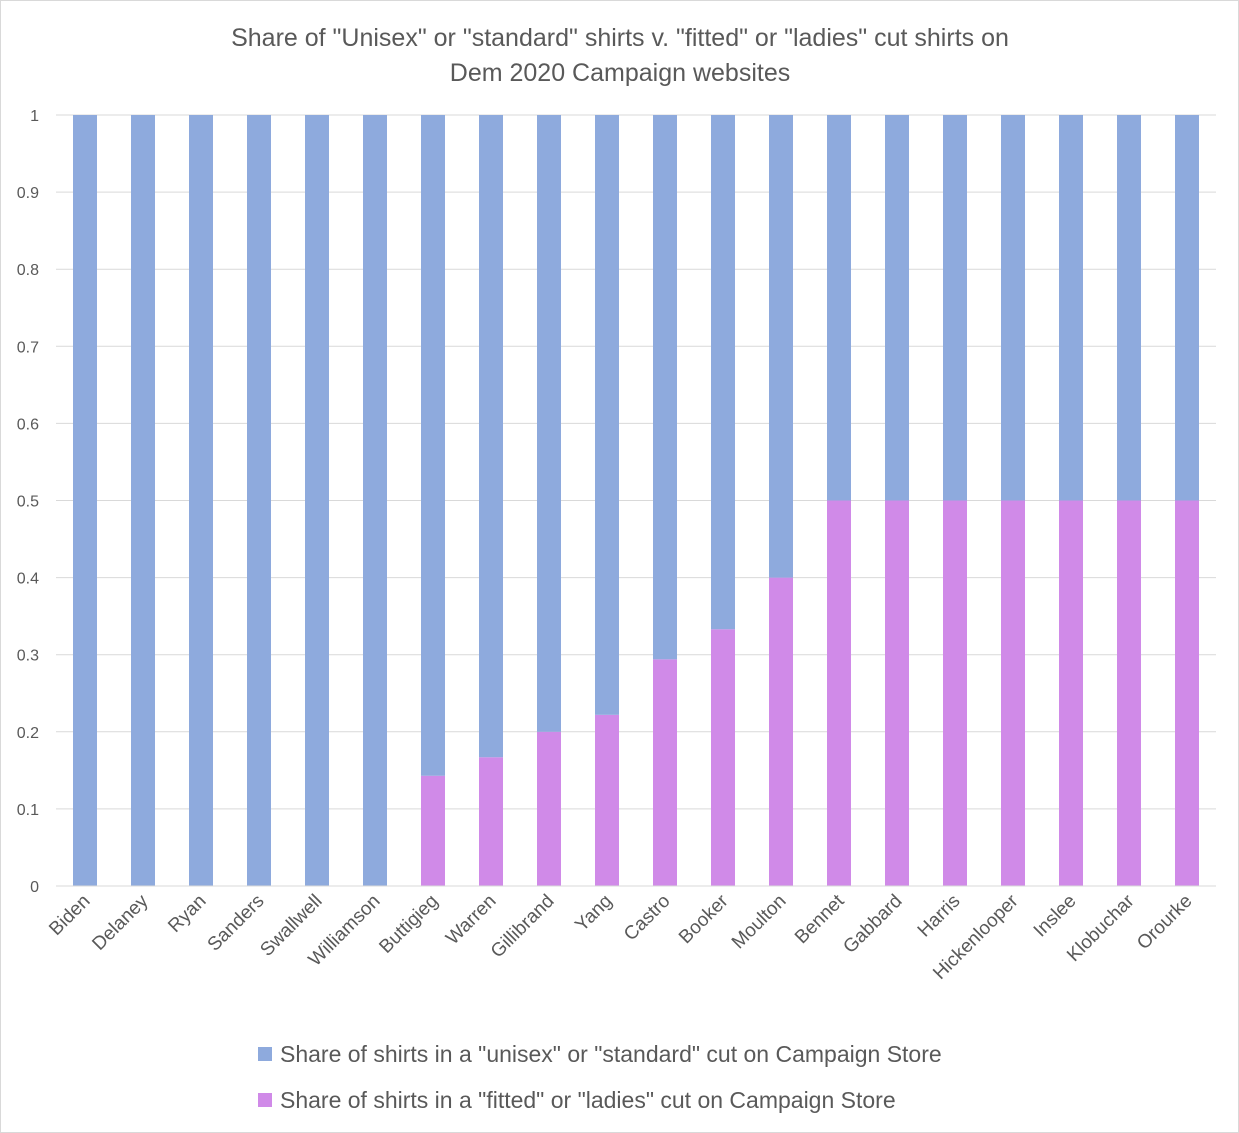 The width and height of the screenshot is (1239, 1133). I want to click on x-category-label: Biden, so click(69, 915).